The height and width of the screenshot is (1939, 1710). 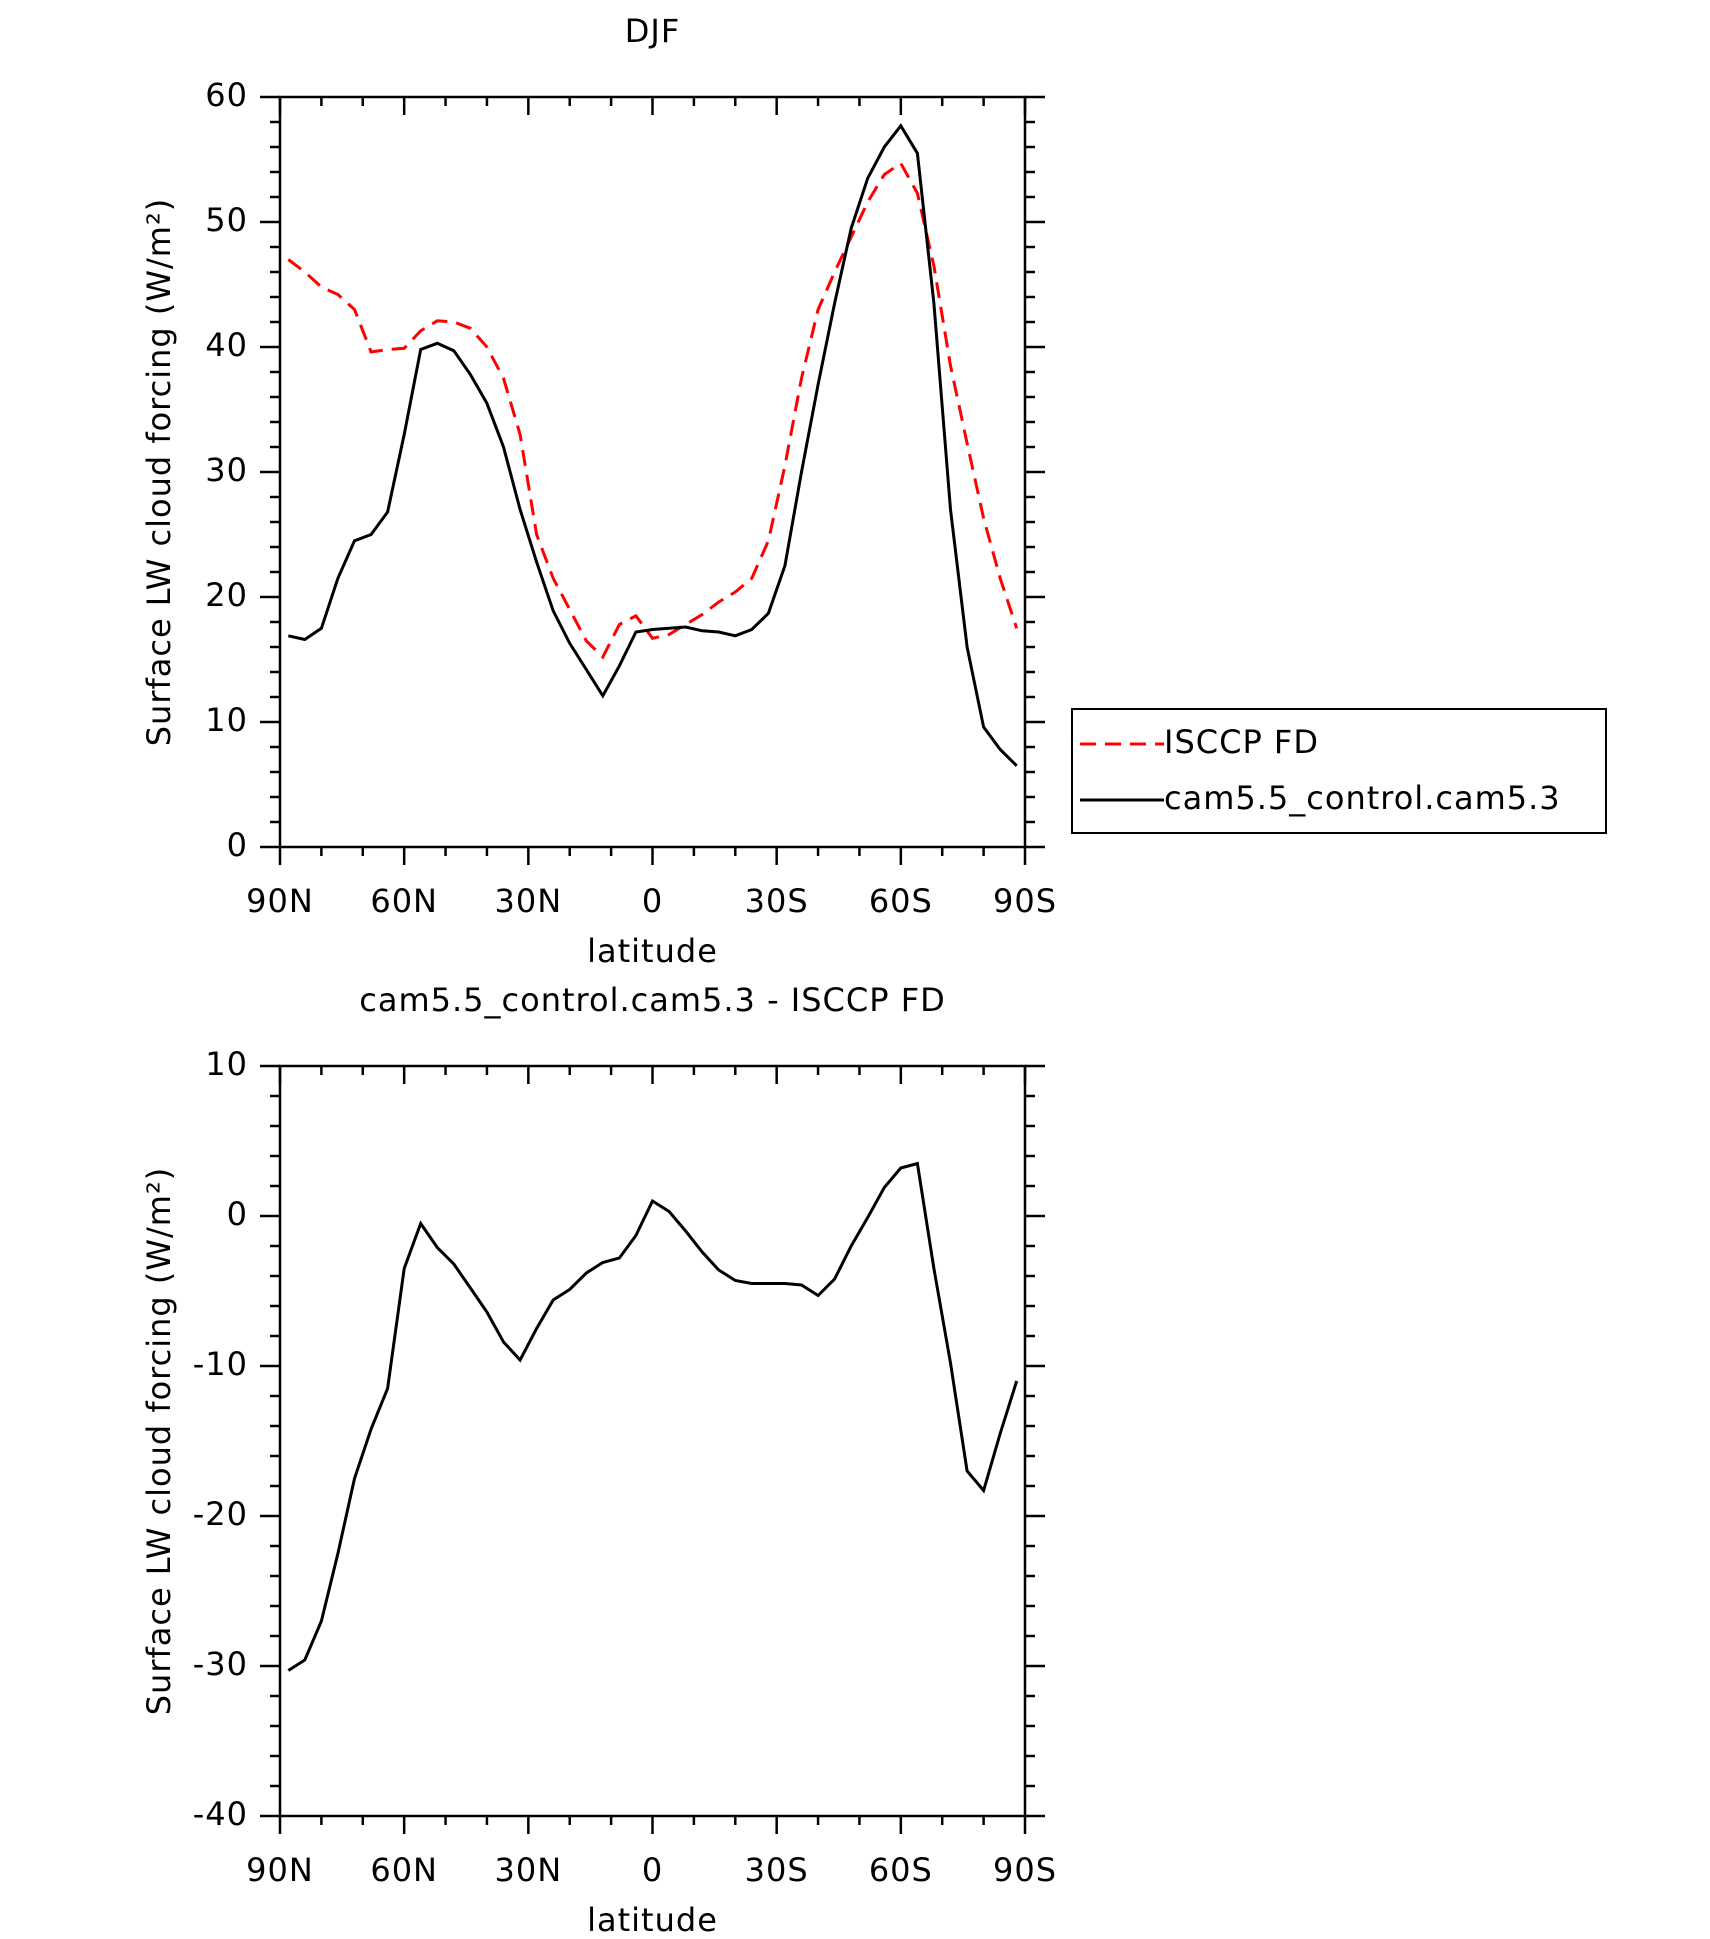 What do you see at coordinates (226, 95) in the screenshot?
I see `y-tick-label: 60` at bounding box center [226, 95].